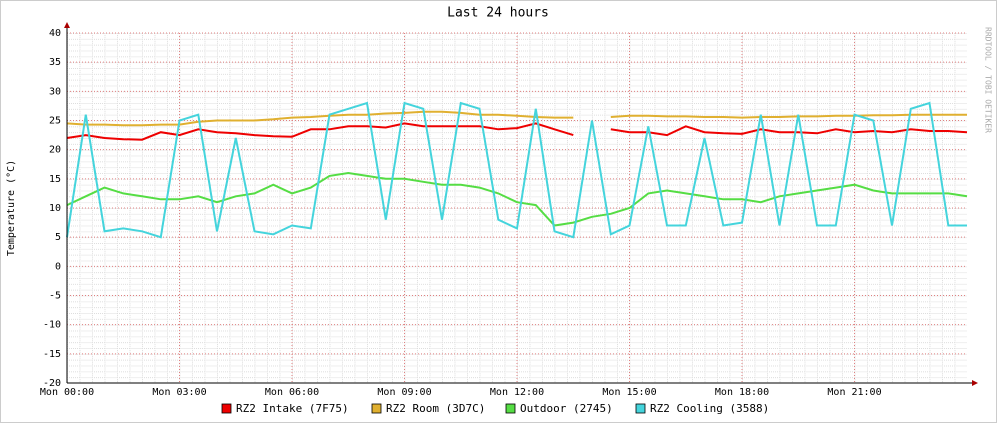 The width and height of the screenshot is (997, 423). Describe the element at coordinates (52, 325) in the screenshot. I see `y-tick-label: -10` at that location.